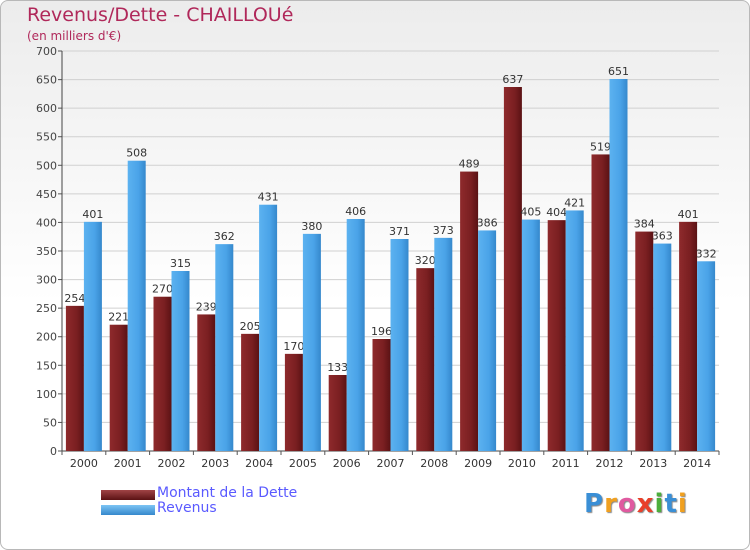  I want to click on y-tick-label: 700, so click(46, 51).